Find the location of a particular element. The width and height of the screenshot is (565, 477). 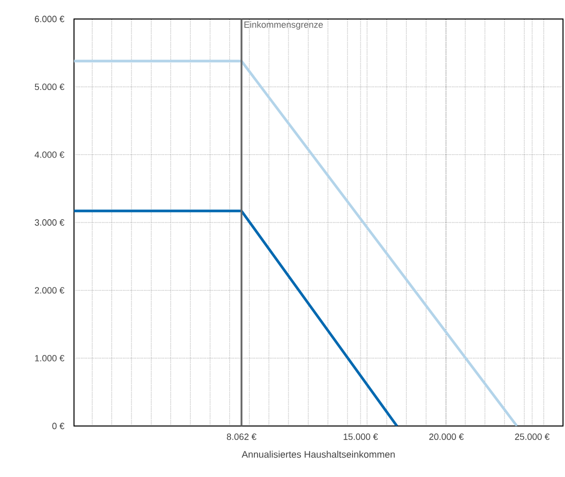

y-tick-label: 0 € is located at coordinates (58, 426).